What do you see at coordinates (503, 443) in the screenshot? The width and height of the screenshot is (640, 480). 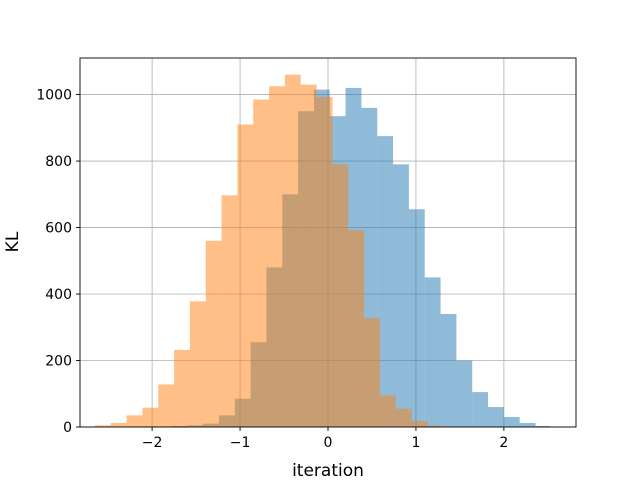 I see `x-tick-label: 2` at bounding box center [503, 443].